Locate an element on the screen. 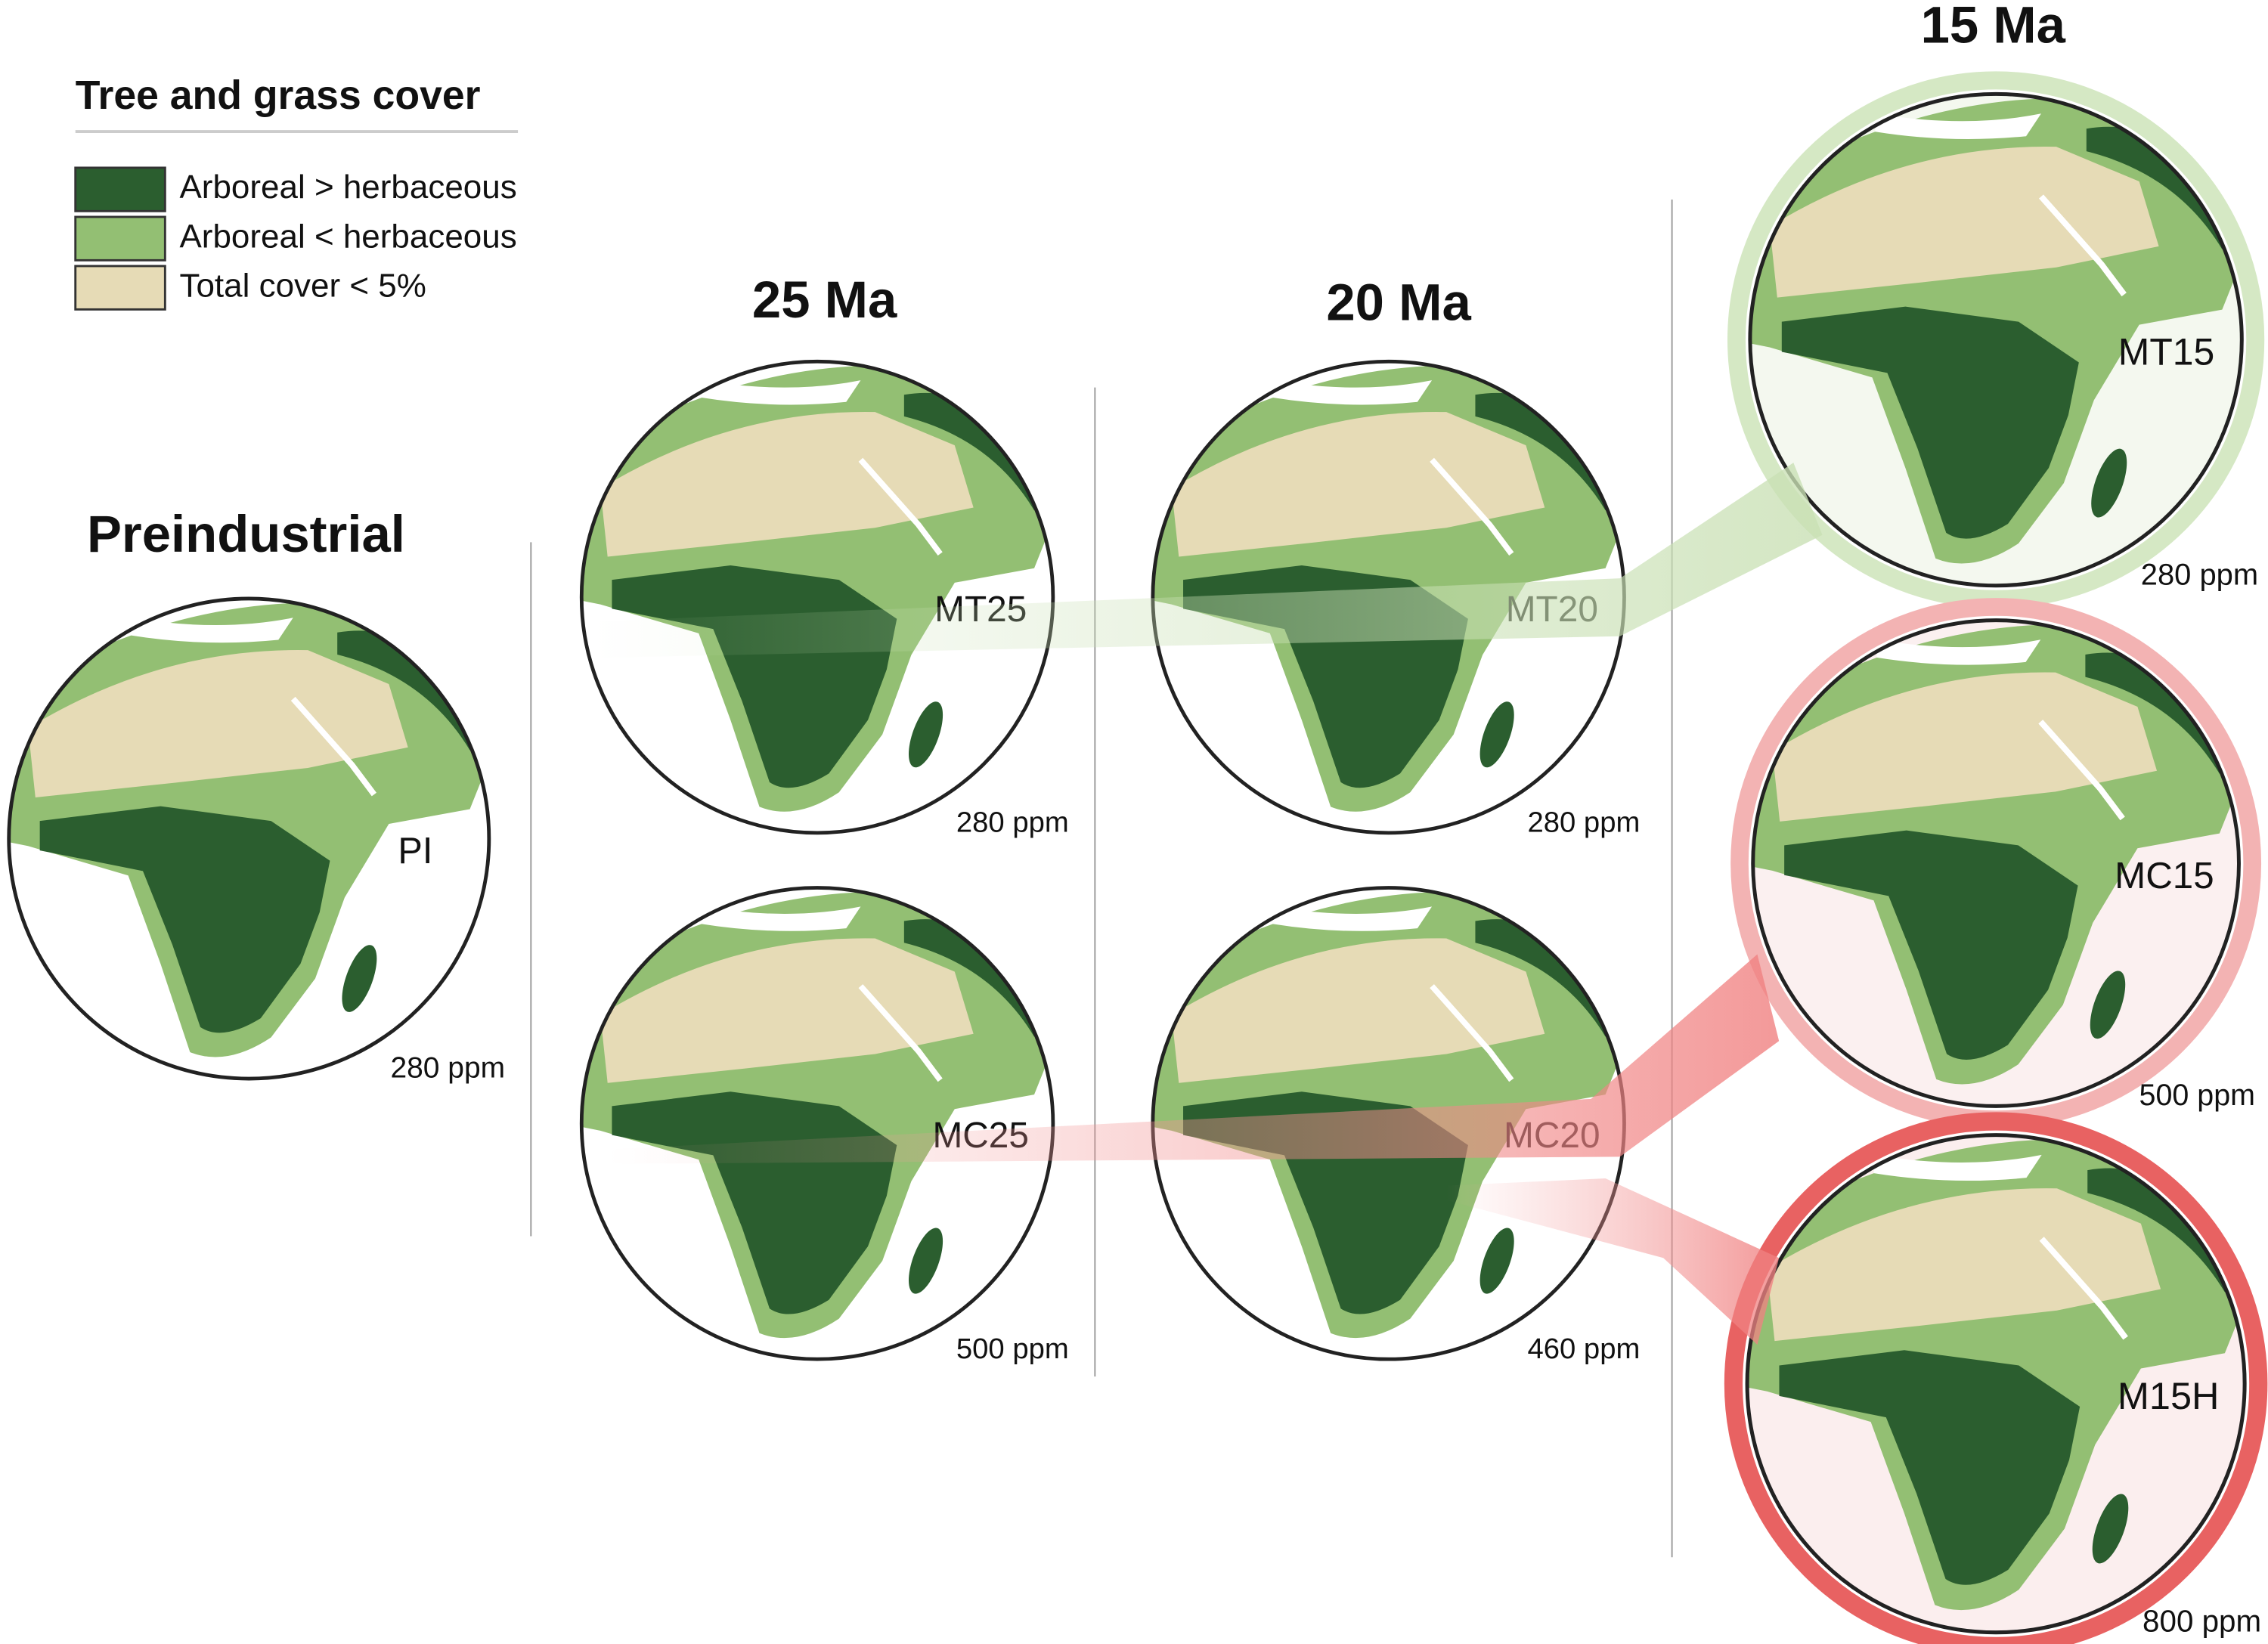 The image size is (2268, 1644). globe: PI 280 ppm is located at coordinates (256, 840).